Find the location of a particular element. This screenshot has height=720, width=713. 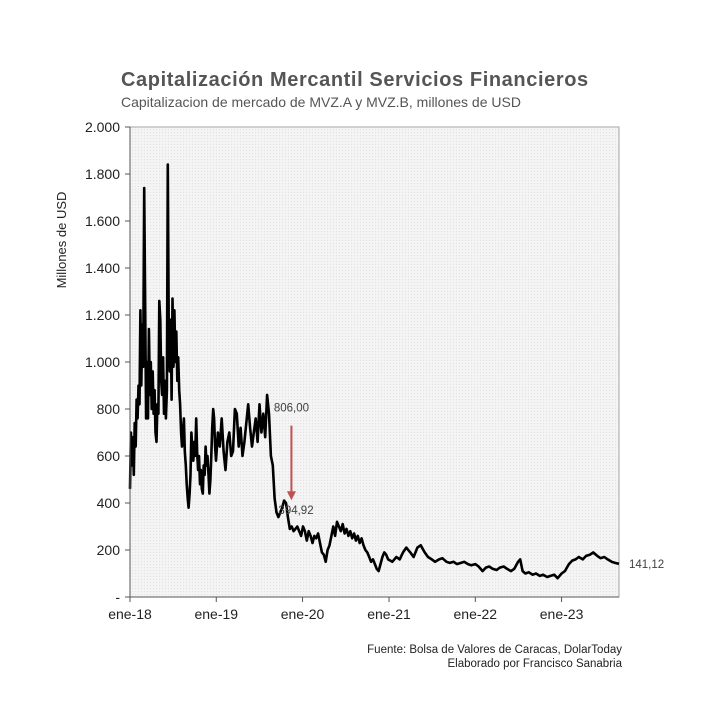

y-tick-label: - is located at coordinates (117, 597).